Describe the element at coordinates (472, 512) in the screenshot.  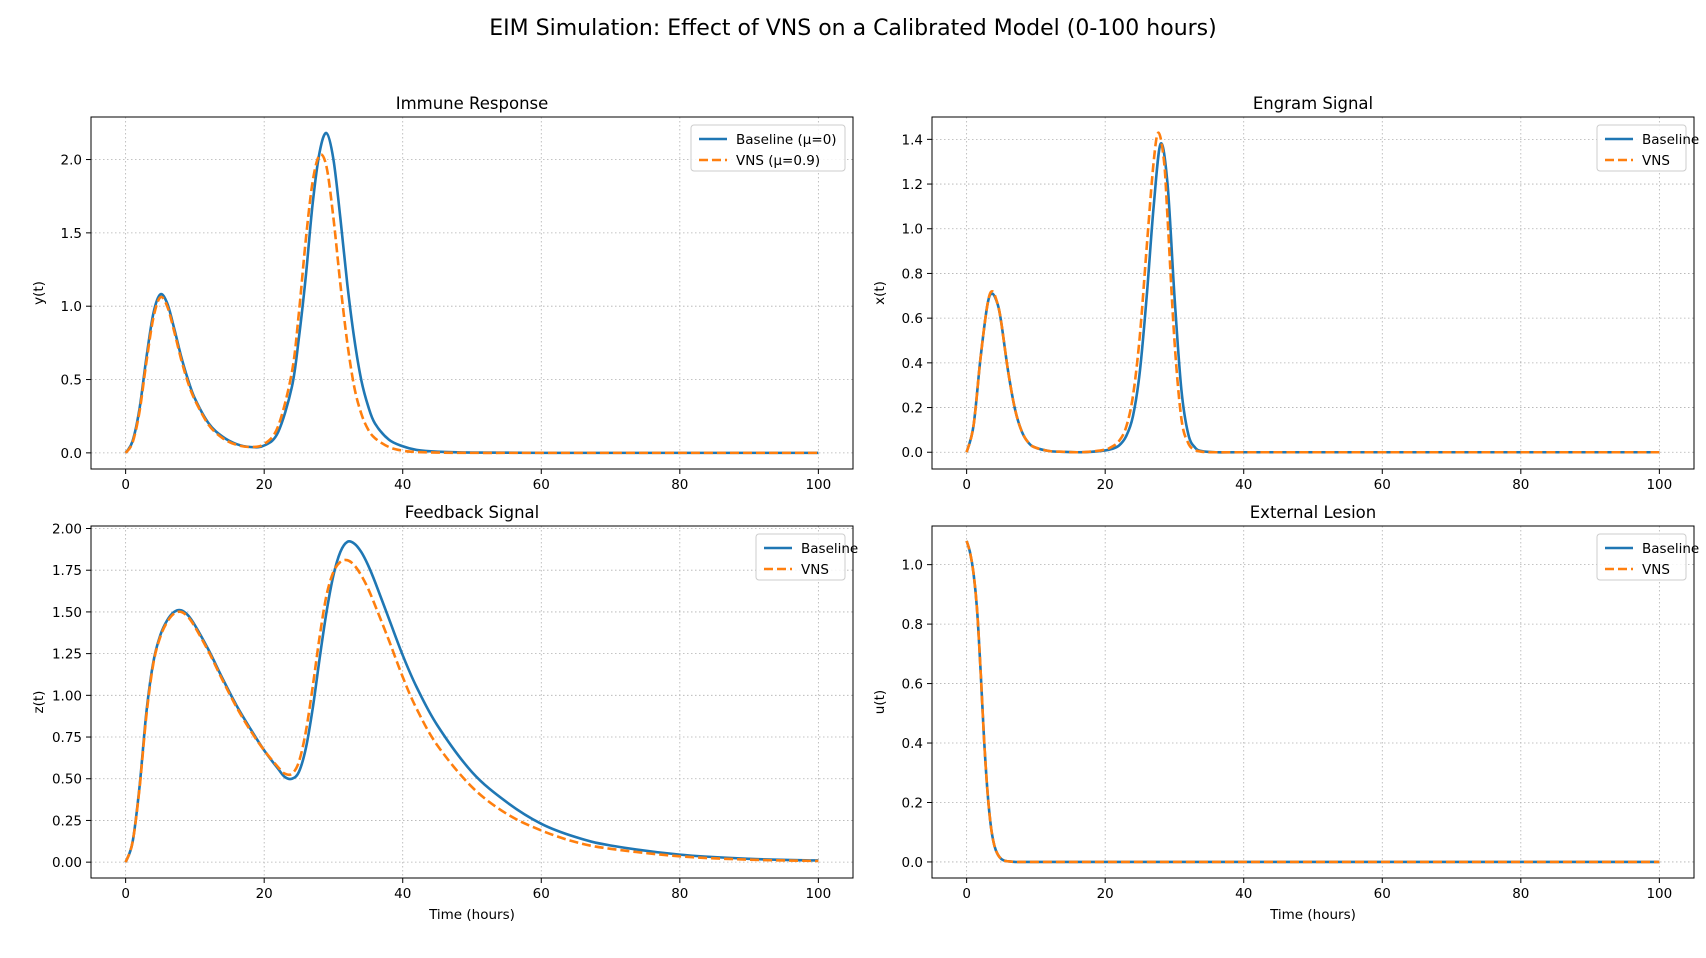
I see `subplot-title: Feedback Signal` at that location.